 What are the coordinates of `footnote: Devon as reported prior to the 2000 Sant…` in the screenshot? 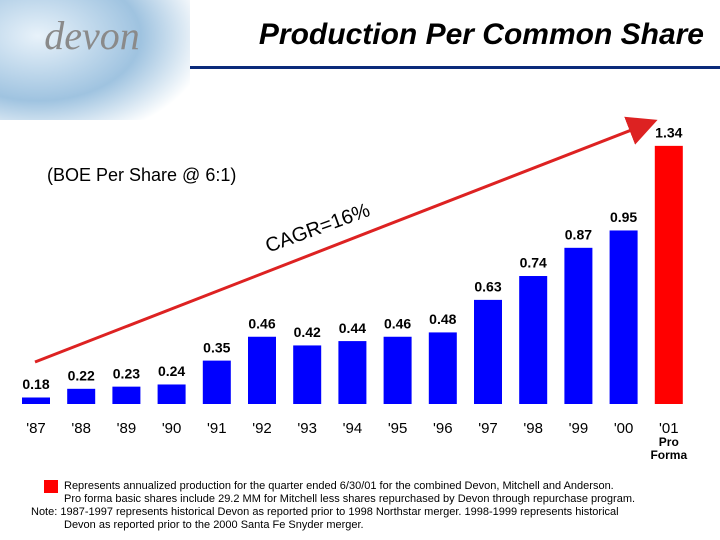 It's located at (214, 525).